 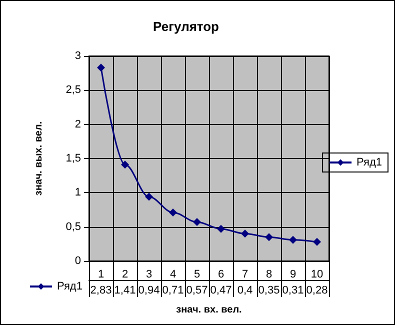 I want to click on x-tick-label: 6, so click(x=221, y=274).